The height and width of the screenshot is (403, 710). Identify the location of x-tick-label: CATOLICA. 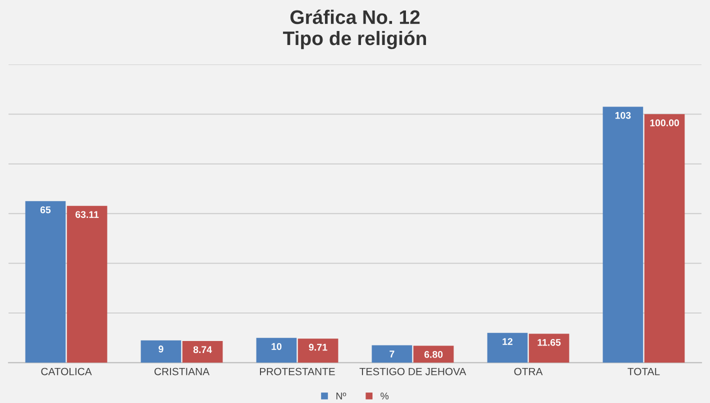
(66, 372).